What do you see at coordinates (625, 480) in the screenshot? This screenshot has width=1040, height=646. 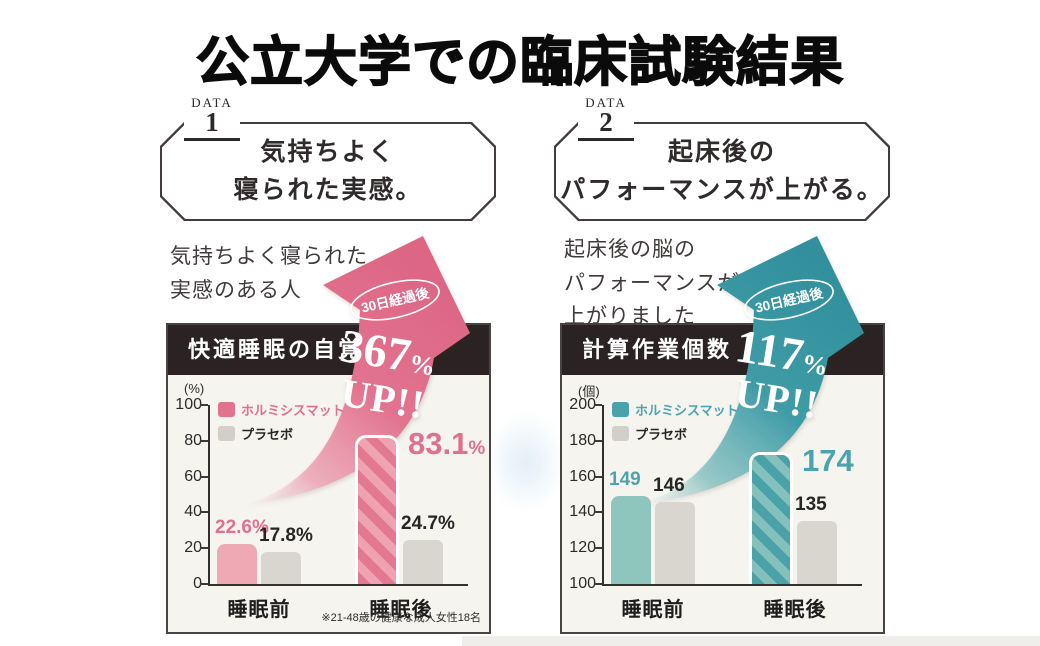 I see `value-label: 149` at bounding box center [625, 480].